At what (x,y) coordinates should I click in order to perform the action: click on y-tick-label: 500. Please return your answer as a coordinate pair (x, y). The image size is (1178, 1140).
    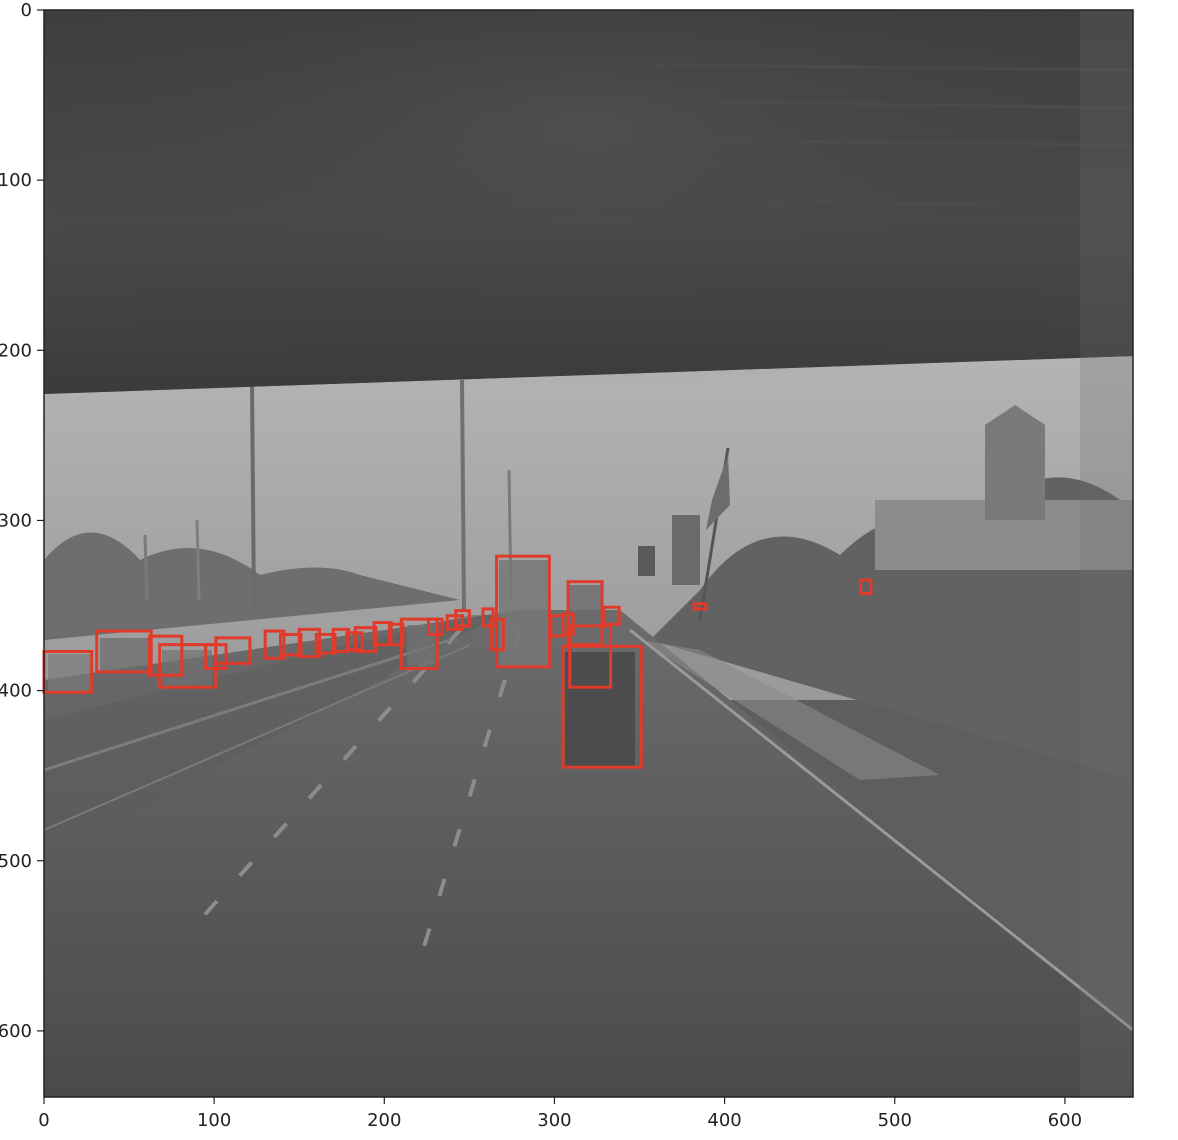
    Looking at the image, I should click on (16, 861).